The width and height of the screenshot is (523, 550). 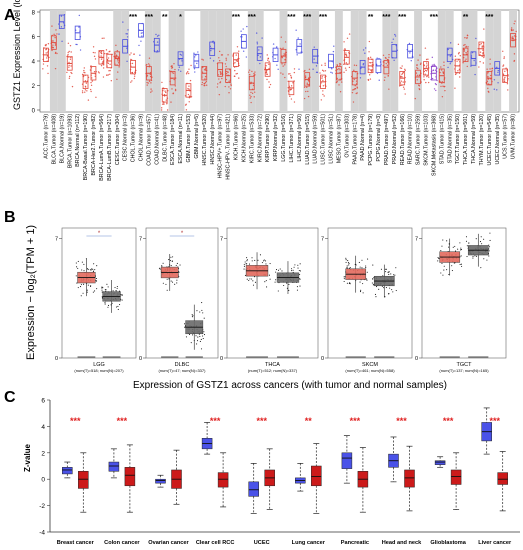 I want to click on panel-a-category-label: COAD.Tumor (n=457), so click(x=149, y=140).